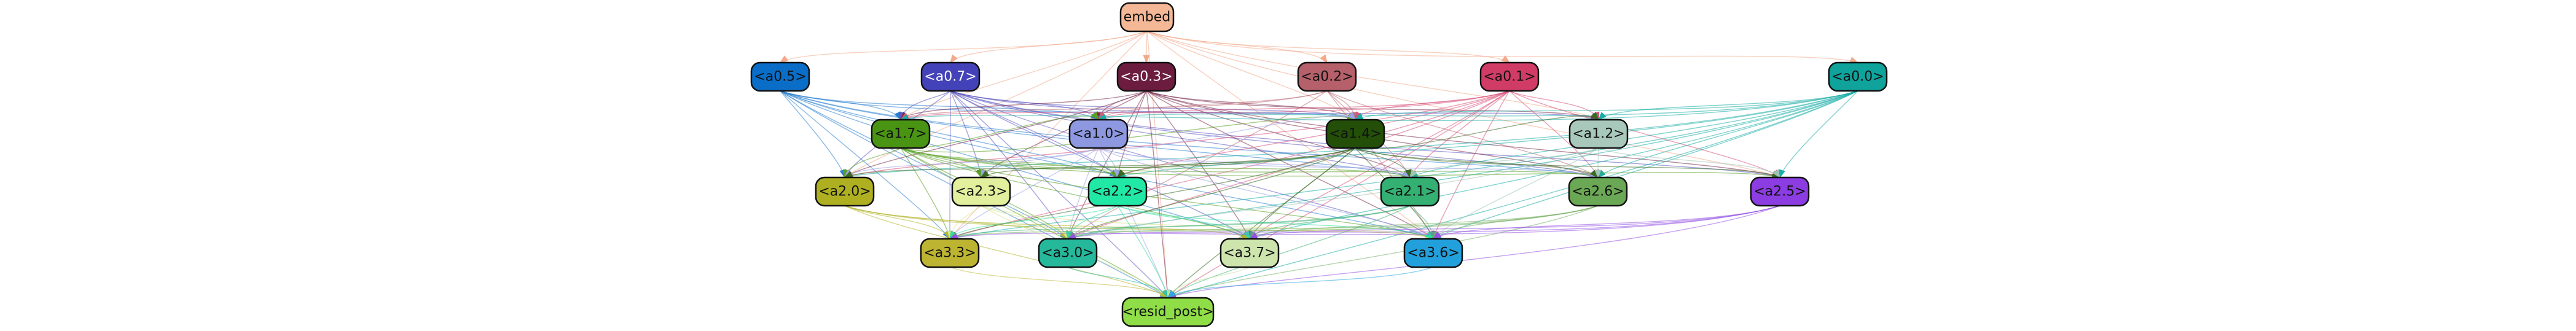  What do you see at coordinates (1348, 162) in the screenshot?
I see `edge-a10-to-a26` at bounding box center [1348, 162].